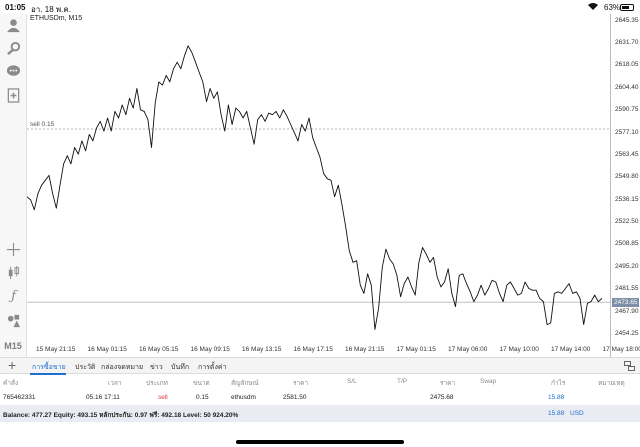 The image size is (640, 447). What do you see at coordinates (13, 25) in the screenshot?
I see `account-icon` at bounding box center [13, 25].